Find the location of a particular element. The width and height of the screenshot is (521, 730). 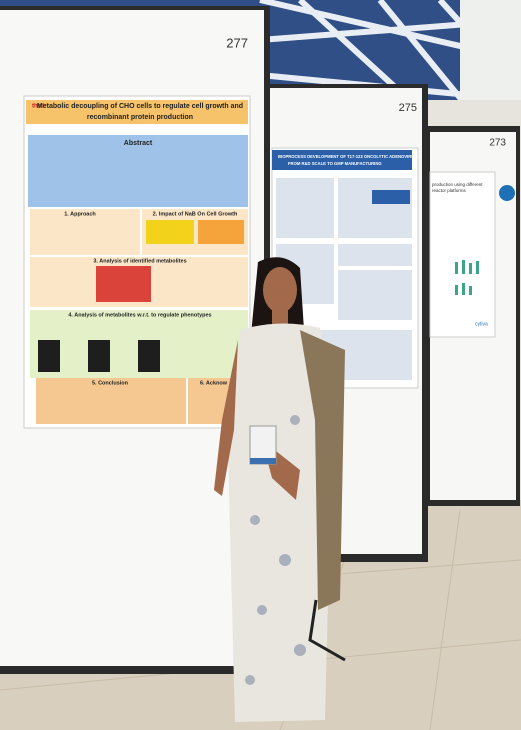

section-heading: 5. Conclusion is located at coordinates (110, 383).